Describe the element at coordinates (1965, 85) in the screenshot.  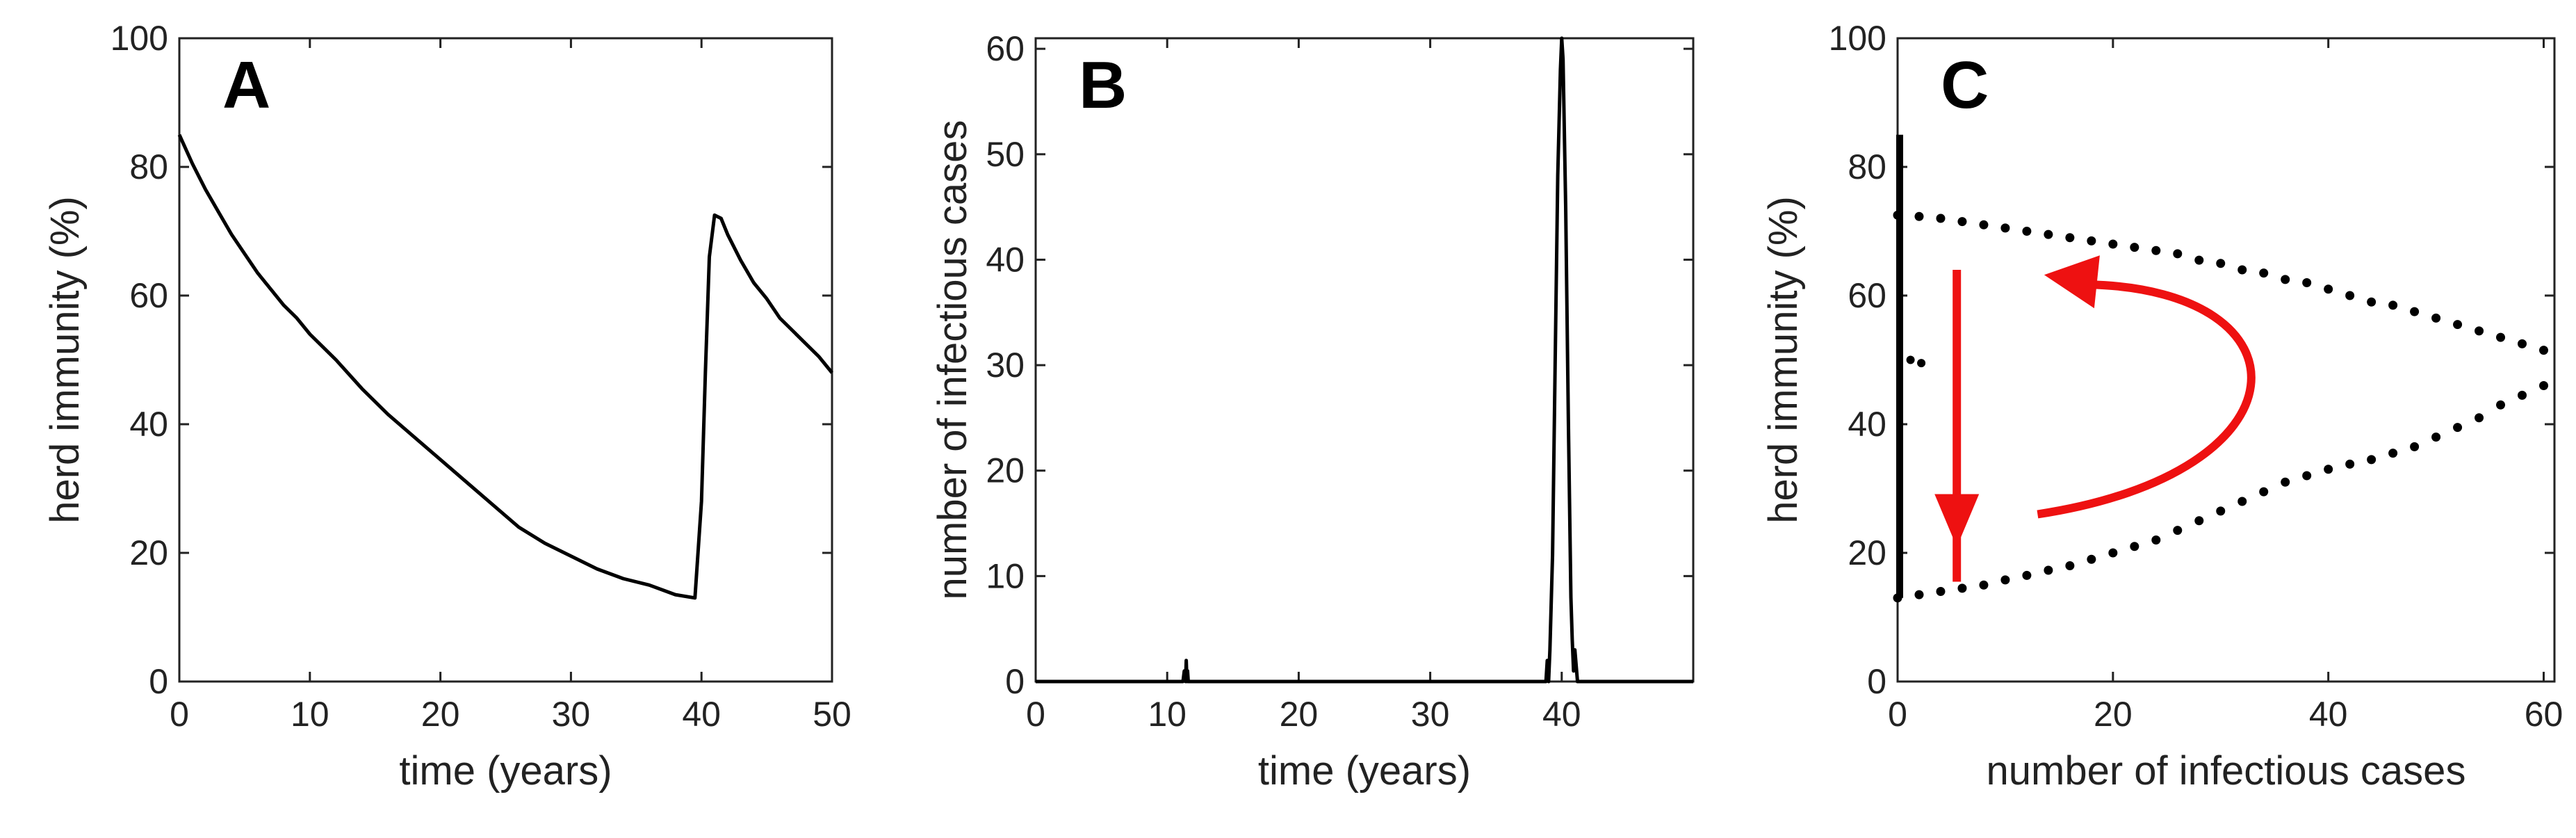
I see `panel-letter: C` at that location.